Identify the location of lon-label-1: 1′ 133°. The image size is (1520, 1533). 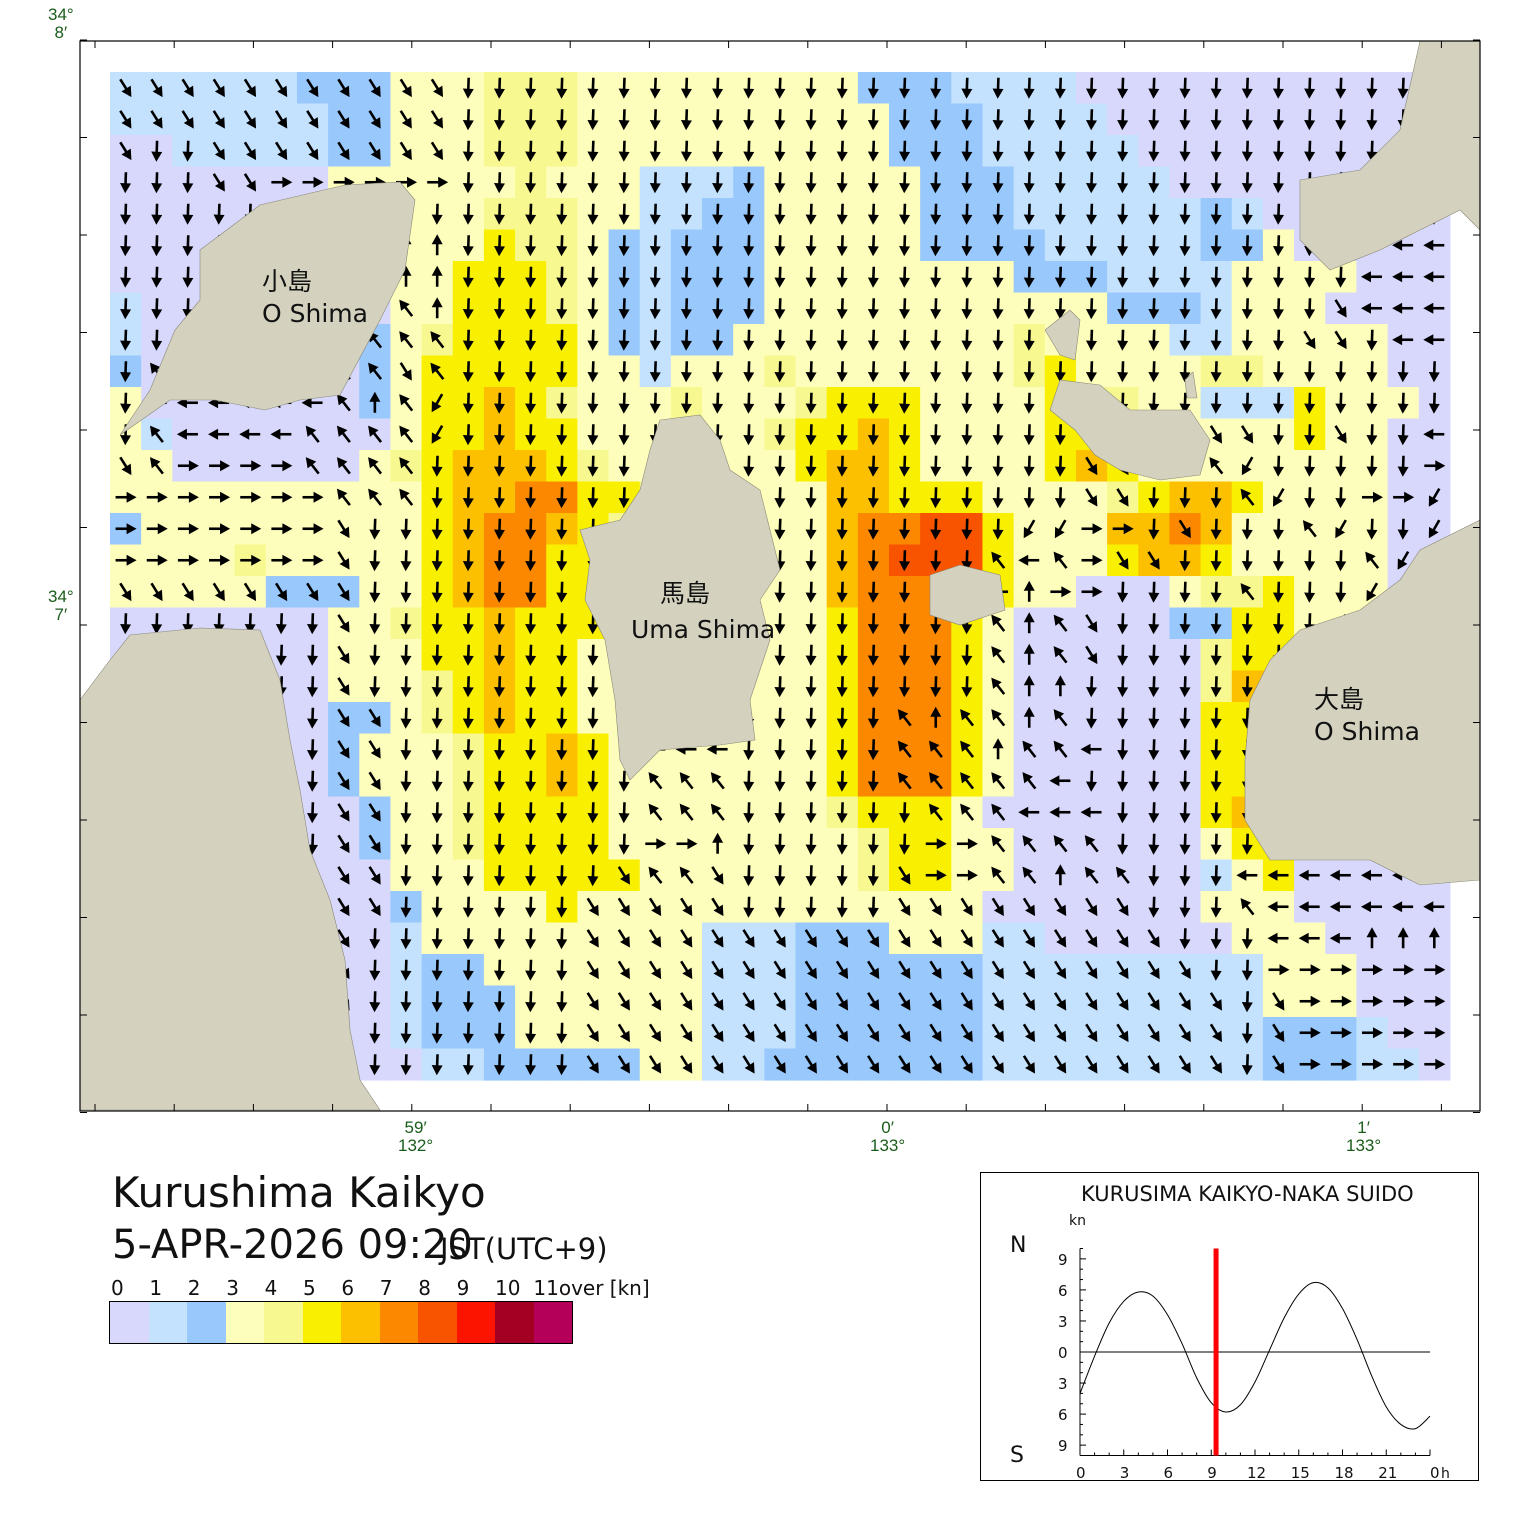
(1364, 1136).